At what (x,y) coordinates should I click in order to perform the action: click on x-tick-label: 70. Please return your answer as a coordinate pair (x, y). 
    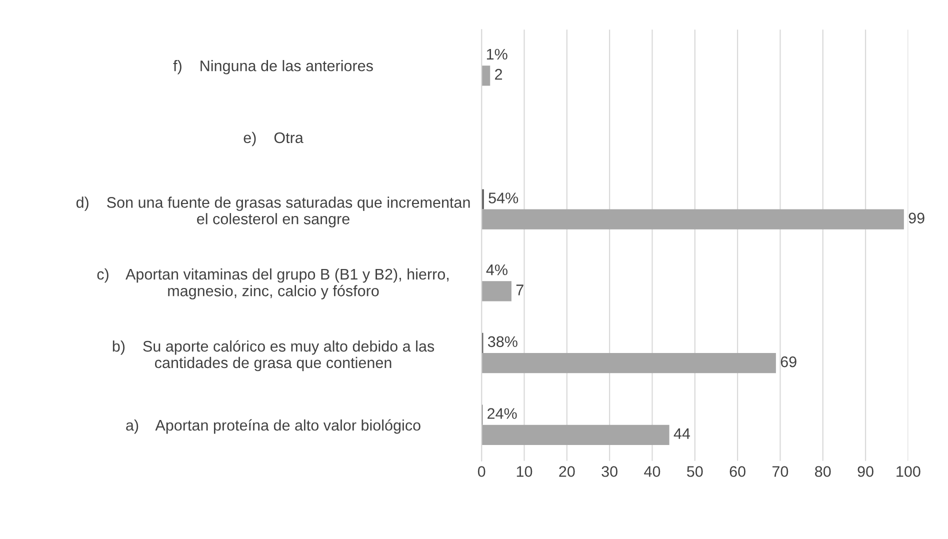
    Looking at the image, I should click on (780, 471).